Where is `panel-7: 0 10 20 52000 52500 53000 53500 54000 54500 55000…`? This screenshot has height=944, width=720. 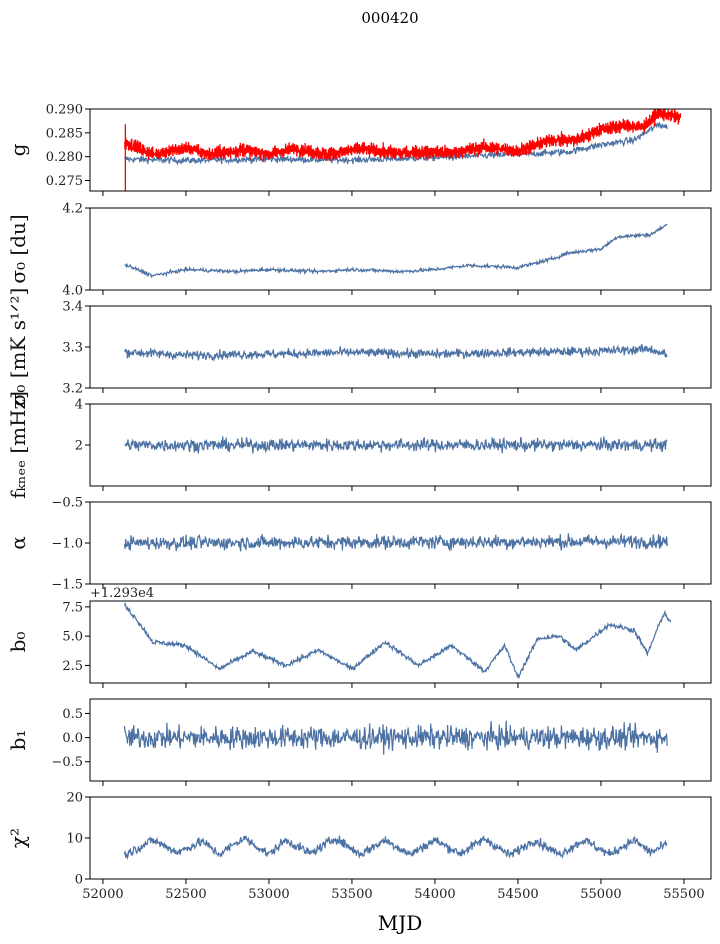 panel-7: 0 10 20 52000 52500 53000 53500 54000 54500 55000… is located at coordinates (359, 846).